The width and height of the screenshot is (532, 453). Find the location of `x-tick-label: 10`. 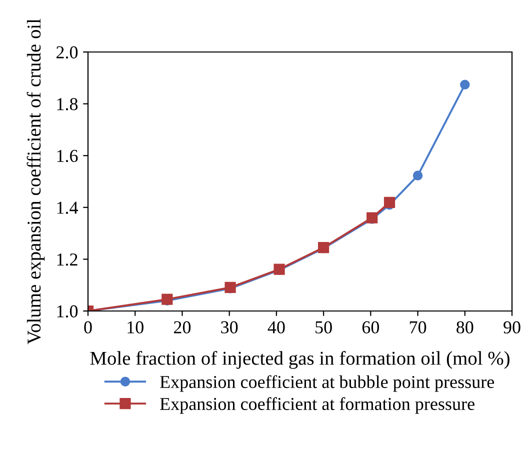

x-tick-label: 10 is located at coordinates (136, 327).